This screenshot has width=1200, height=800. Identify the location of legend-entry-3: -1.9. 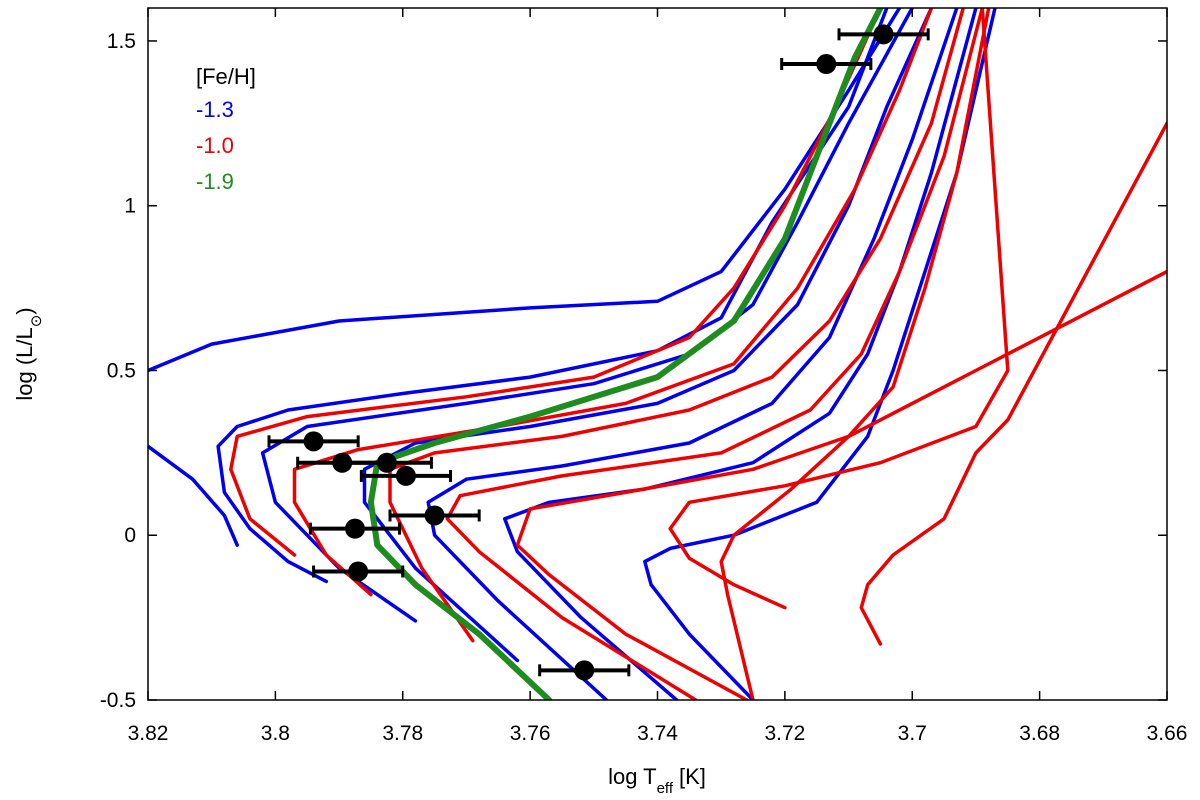
(215, 181).